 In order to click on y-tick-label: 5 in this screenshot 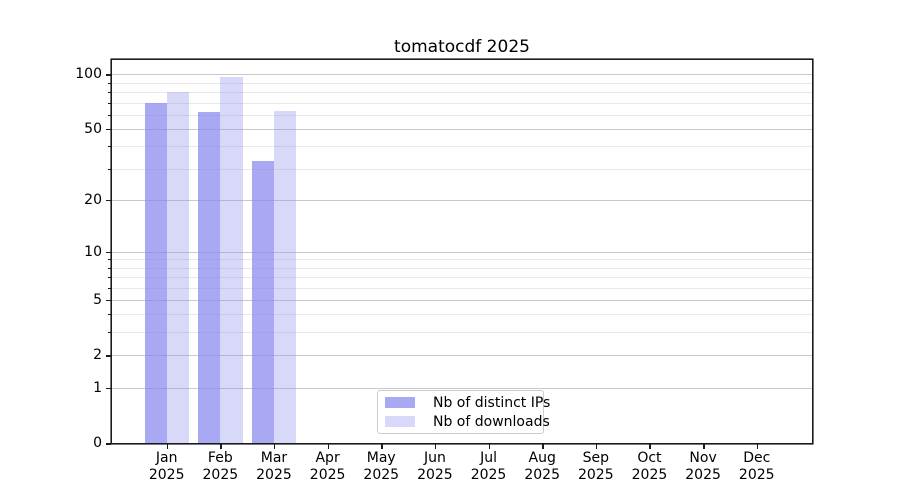, I will do `click(97, 299)`.